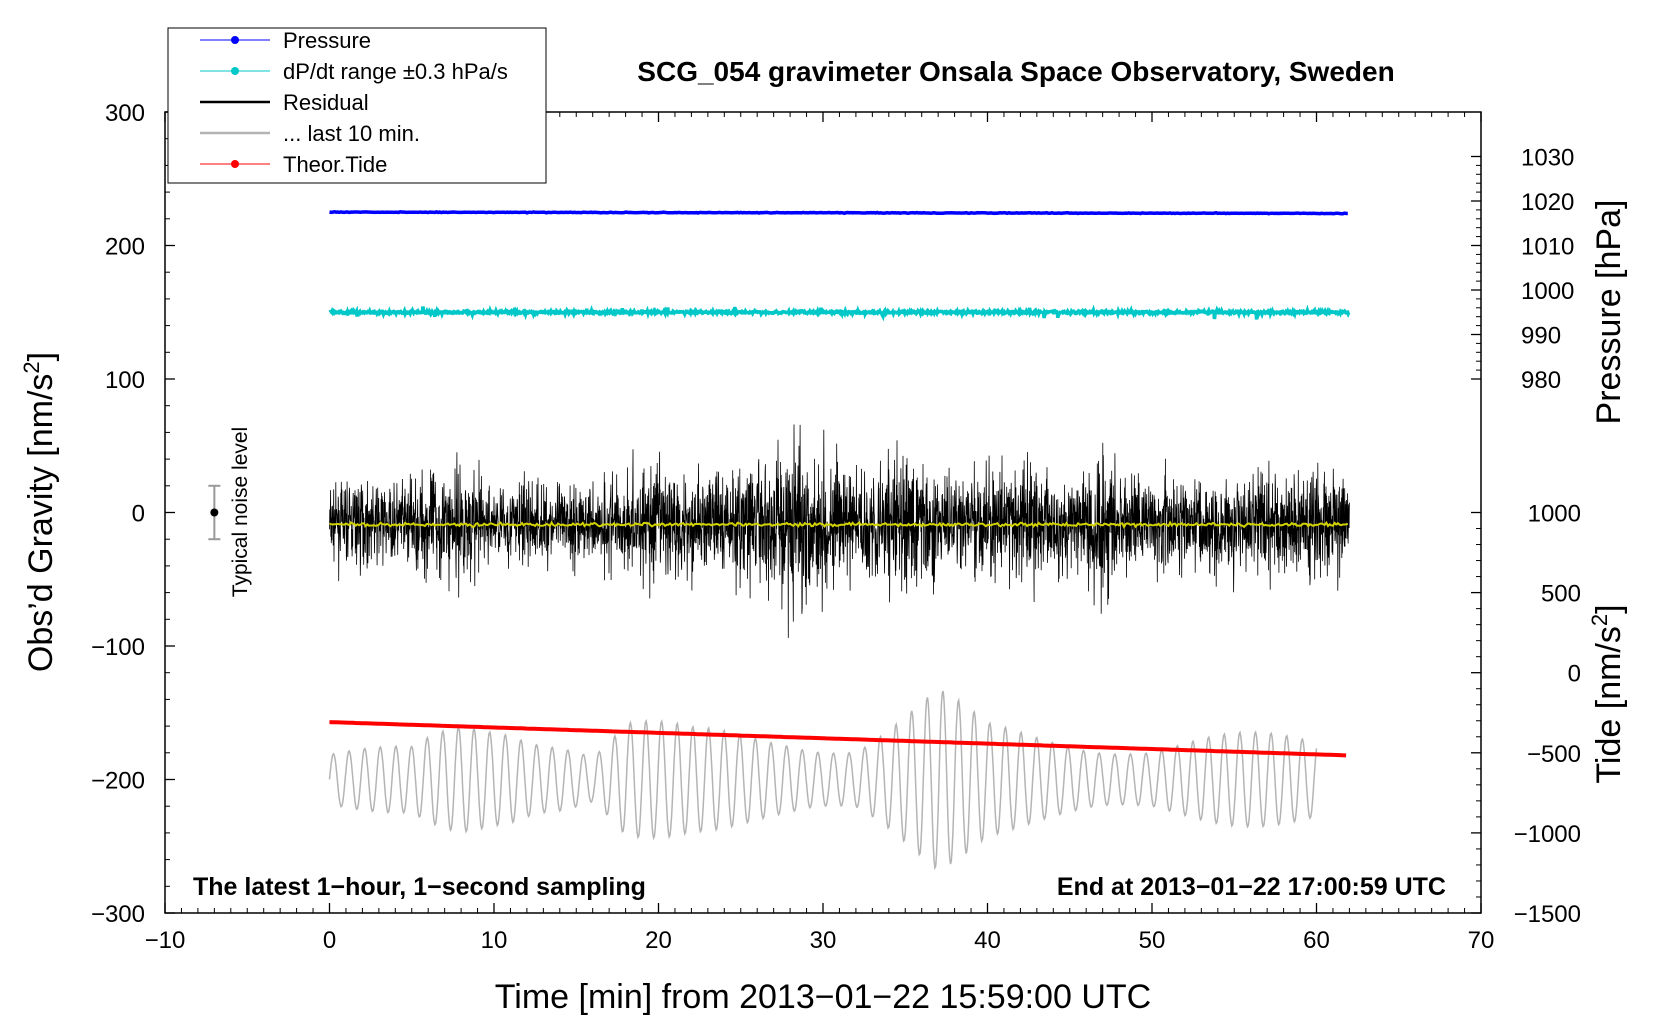  I want to click on x-tick-label: 70, so click(1481, 940).